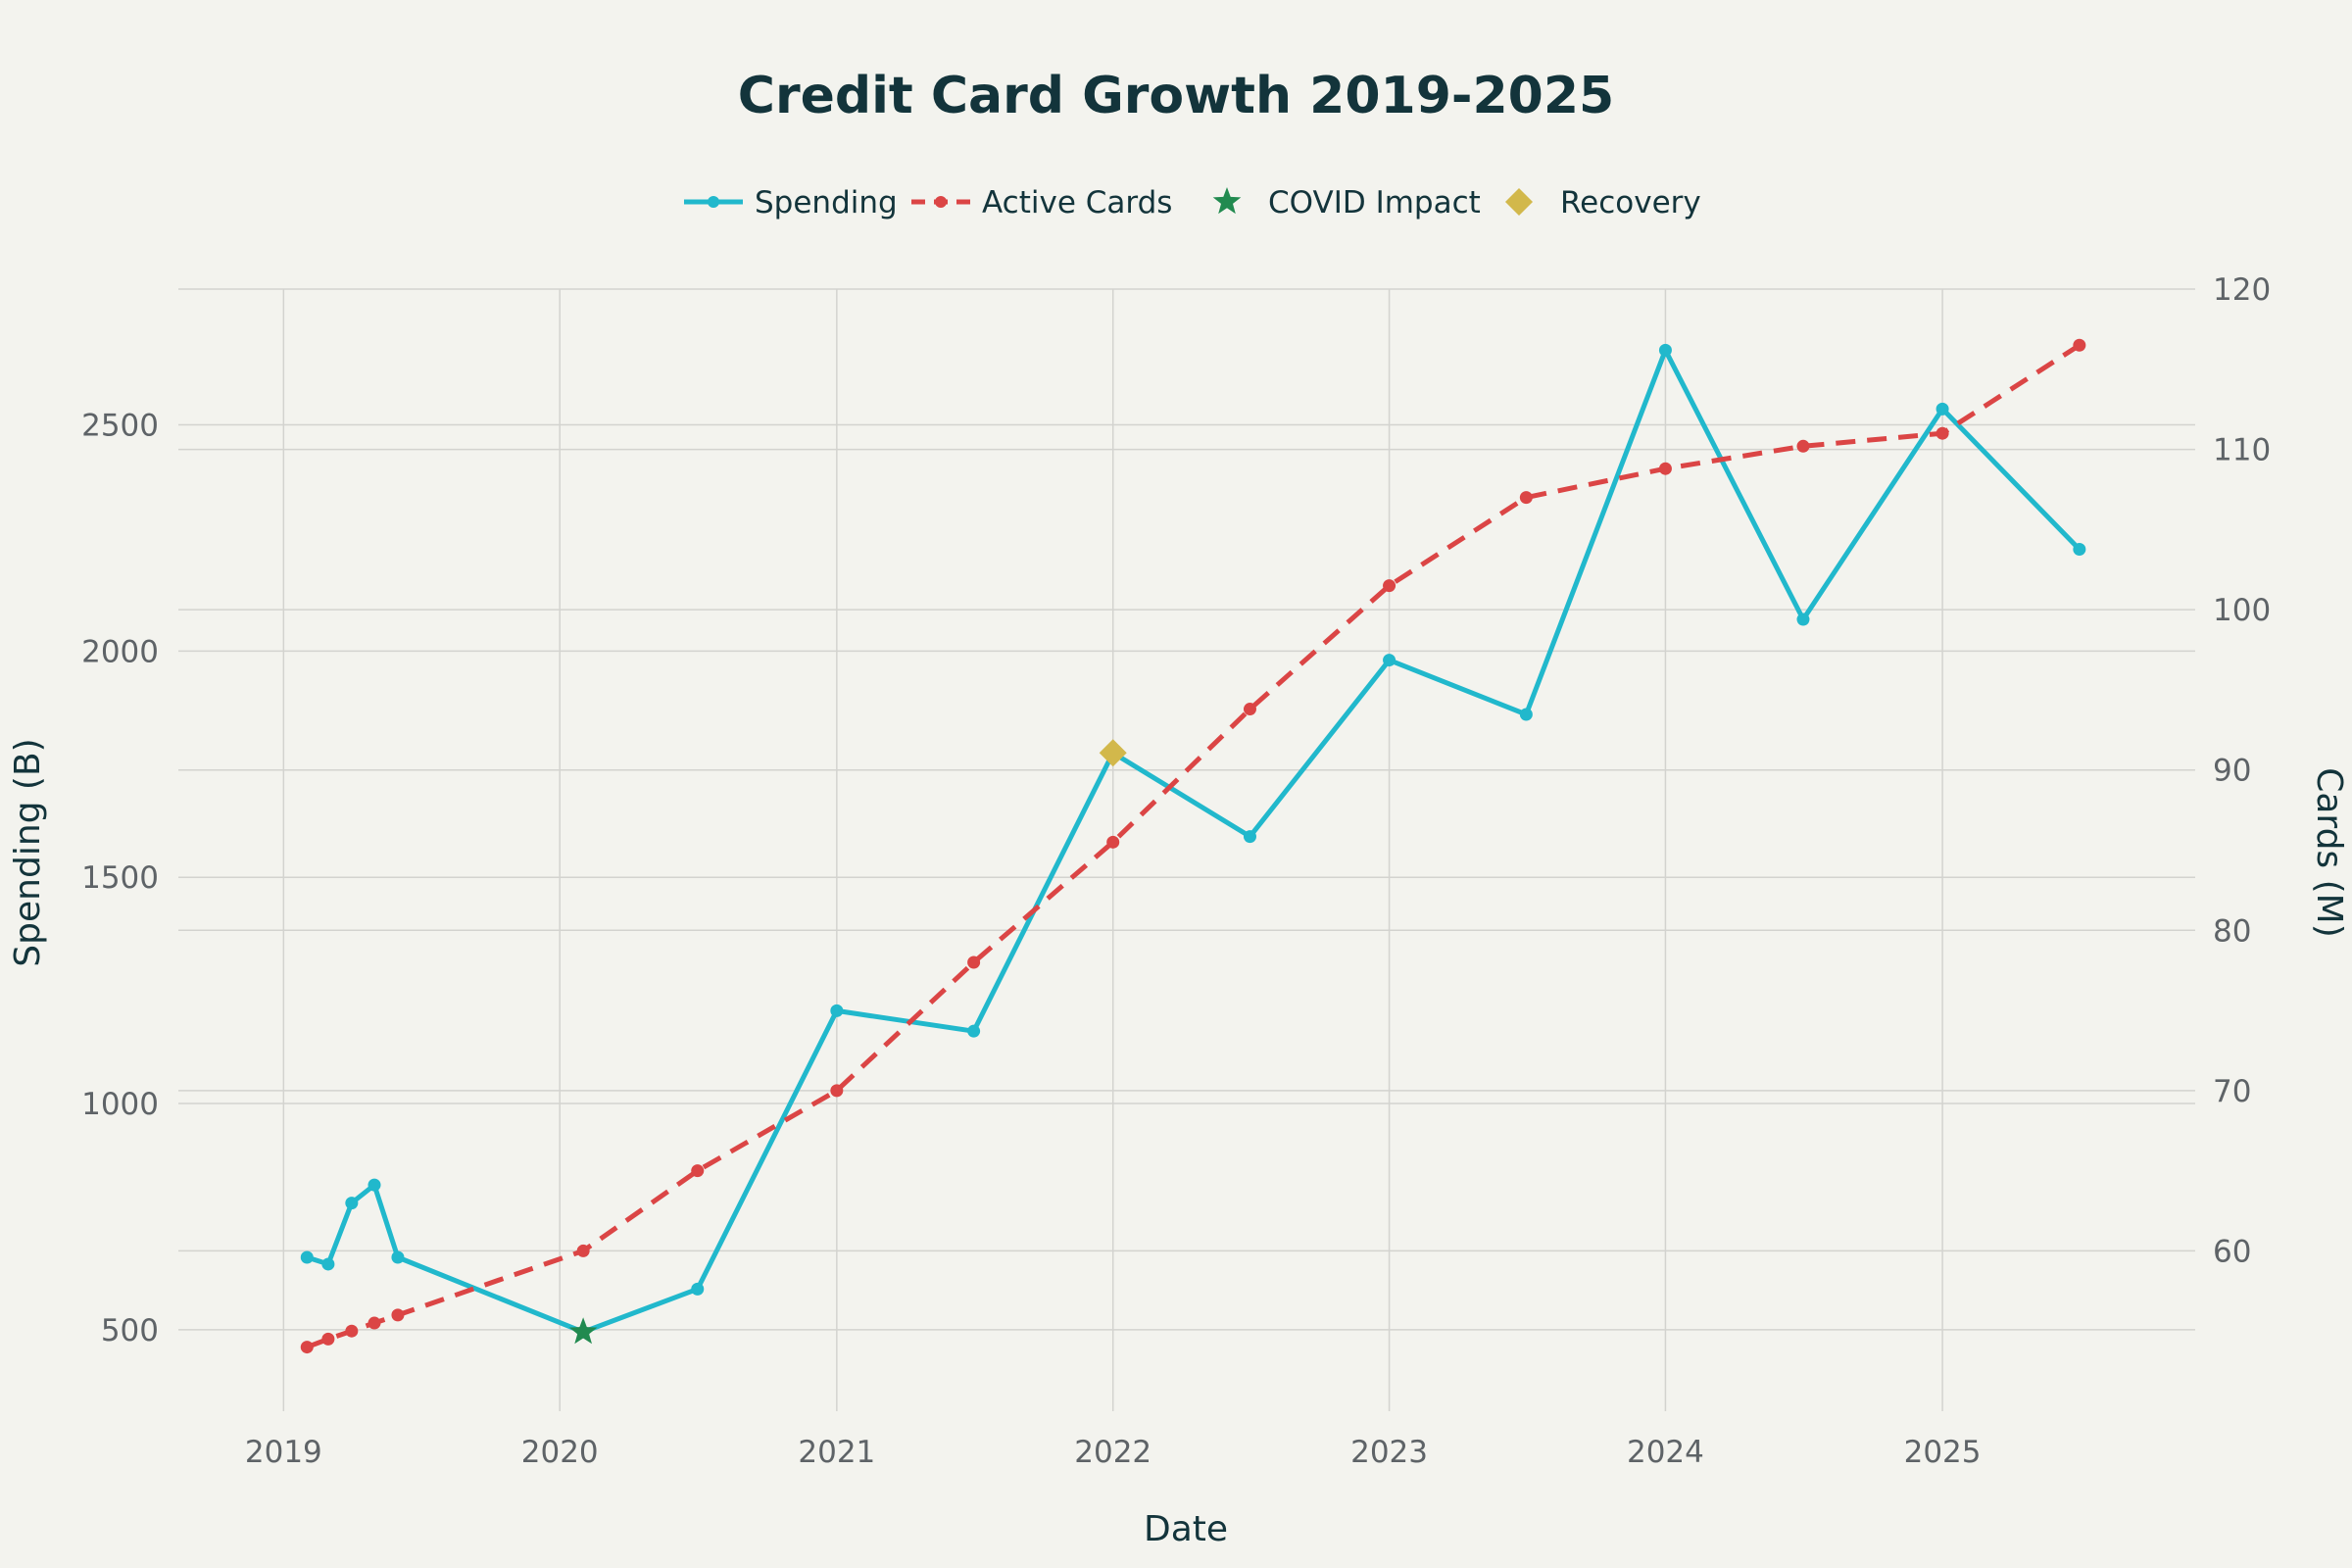 This screenshot has width=2352, height=1568. I want to click on y-axis-right: 60 70 80 90 100 110 120, so click(2242, 770).